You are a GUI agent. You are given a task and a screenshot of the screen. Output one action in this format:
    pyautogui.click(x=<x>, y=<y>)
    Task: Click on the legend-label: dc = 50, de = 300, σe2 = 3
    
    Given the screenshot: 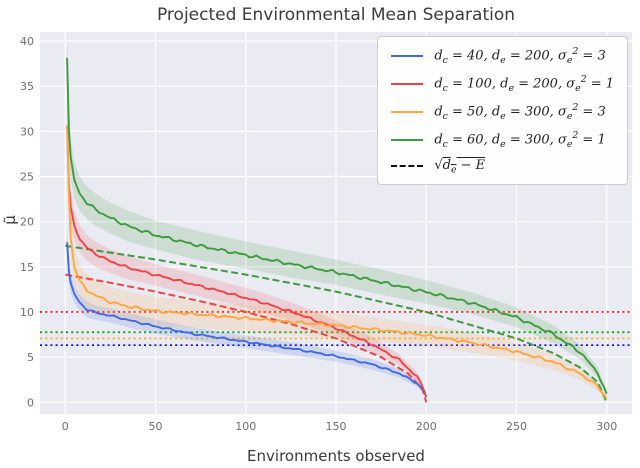 What is the action you would take?
    pyautogui.click(x=520, y=111)
    